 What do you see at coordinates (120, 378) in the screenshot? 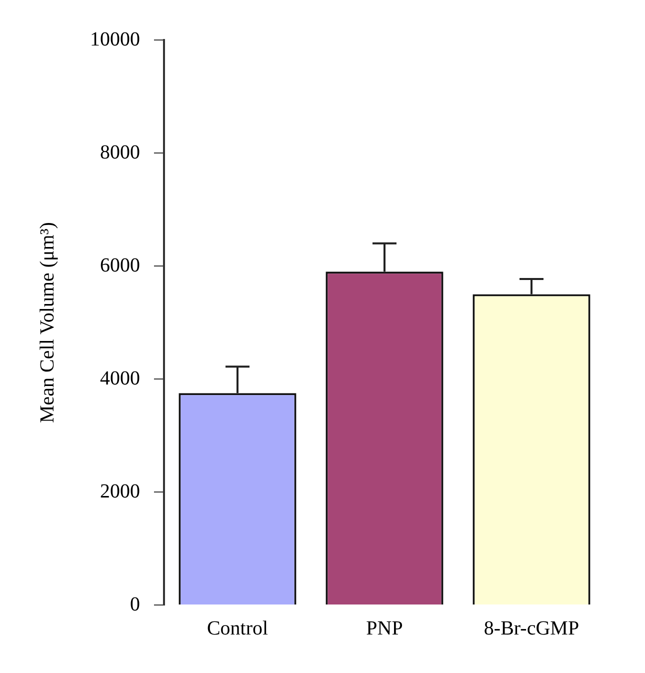
I see `y-tick-label: 4000` at bounding box center [120, 378].